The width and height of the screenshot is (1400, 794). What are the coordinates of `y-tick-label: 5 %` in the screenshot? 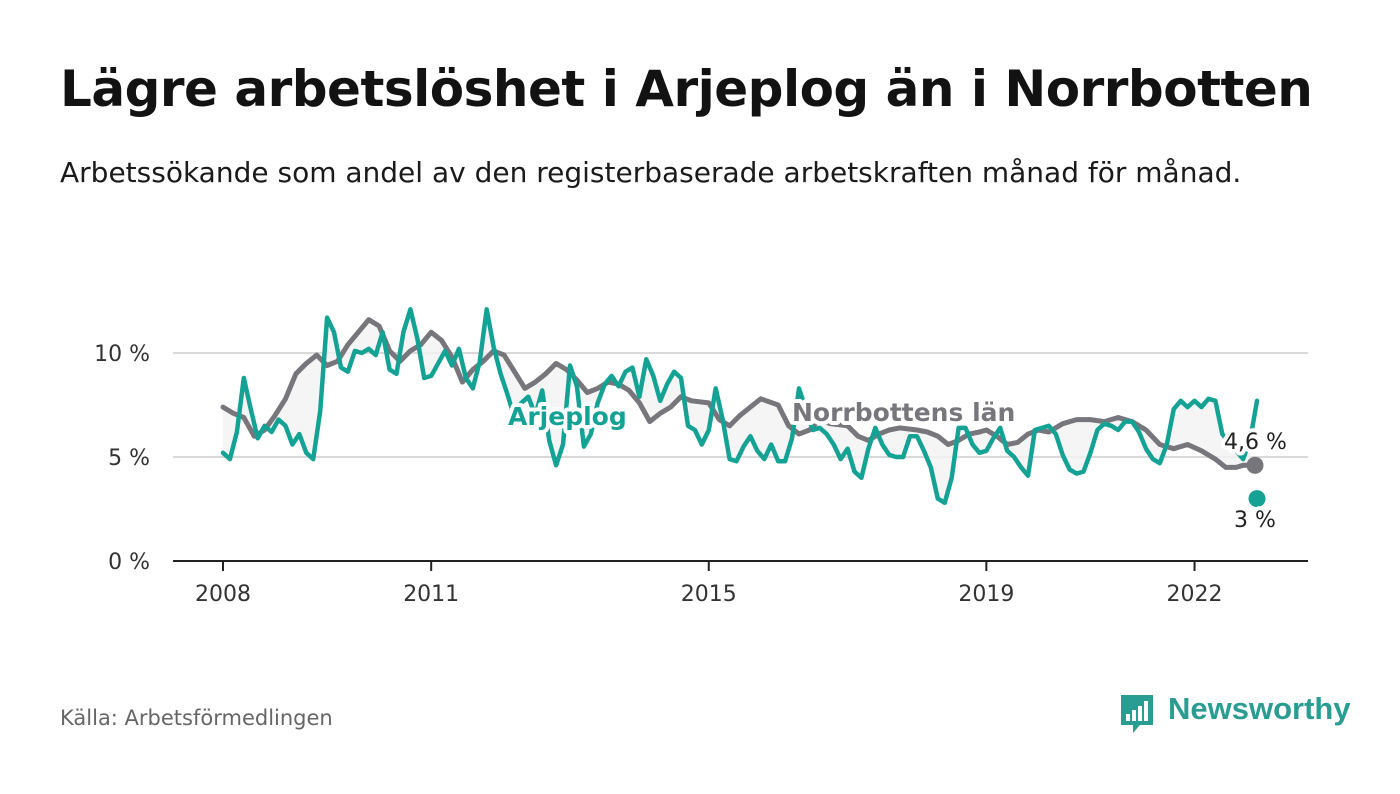 It's located at (129, 458).